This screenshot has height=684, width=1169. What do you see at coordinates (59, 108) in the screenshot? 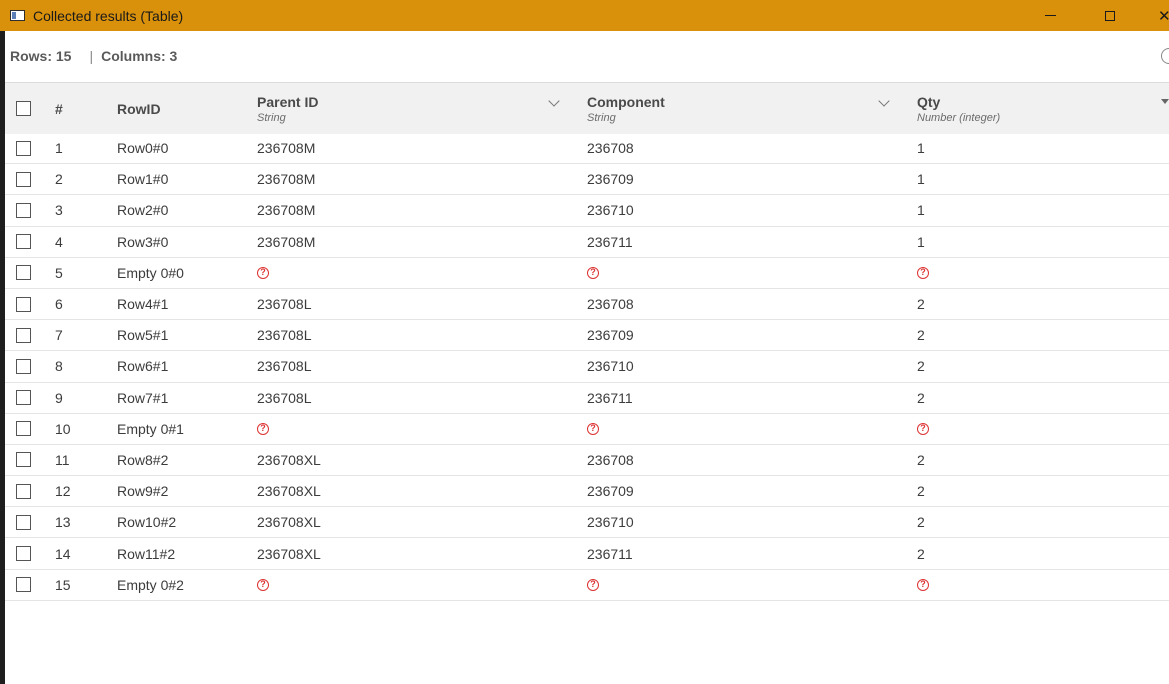
I see `header-index-label: #` at bounding box center [59, 108].